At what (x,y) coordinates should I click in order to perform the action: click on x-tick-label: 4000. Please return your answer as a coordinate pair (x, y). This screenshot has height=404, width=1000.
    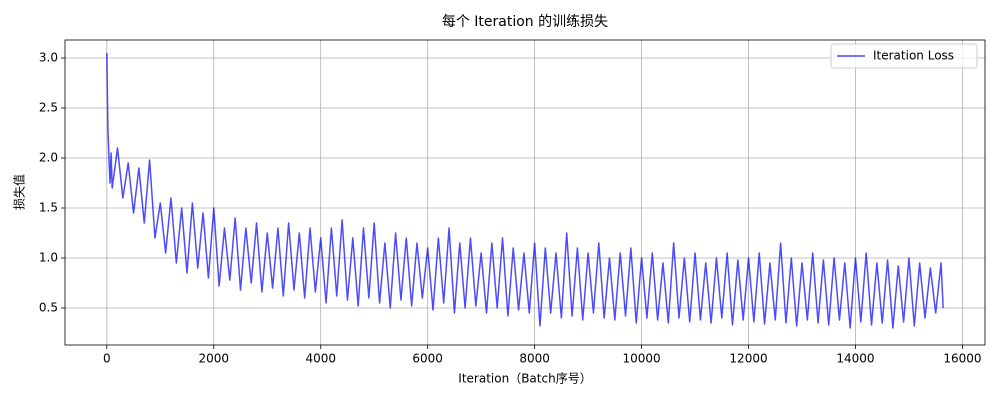
    Looking at the image, I should click on (320, 359).